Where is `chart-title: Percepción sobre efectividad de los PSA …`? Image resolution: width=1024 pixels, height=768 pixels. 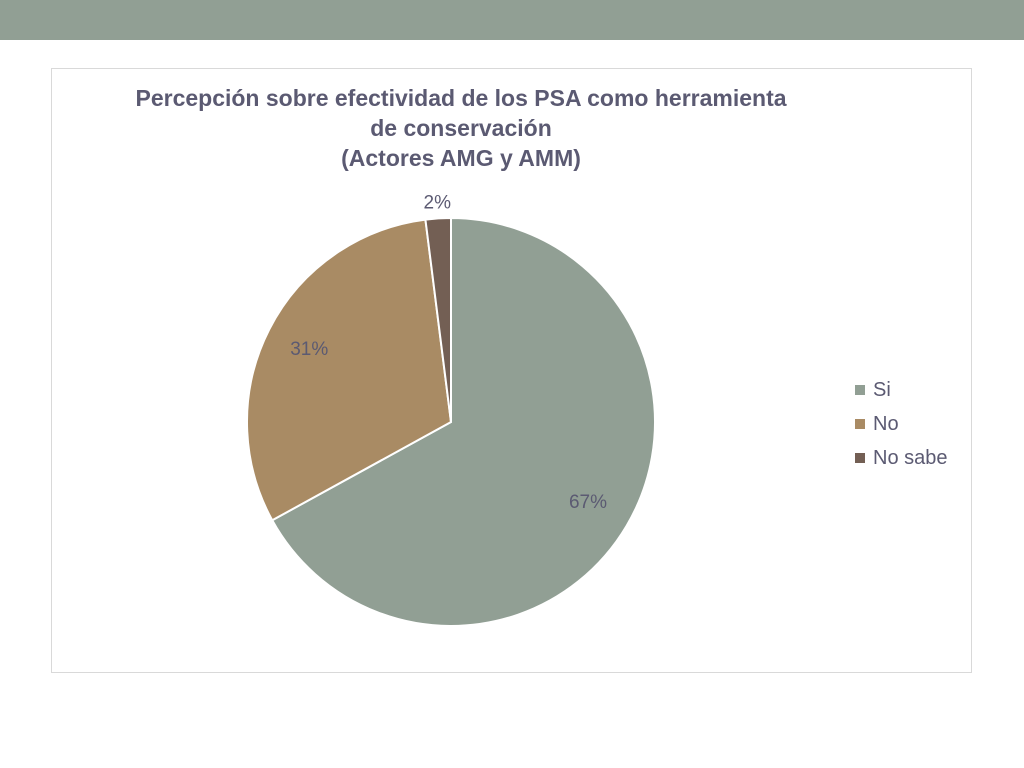
chart-title: Percepción sobre efectividad de los PSA … is located at coordinates (461, 128).